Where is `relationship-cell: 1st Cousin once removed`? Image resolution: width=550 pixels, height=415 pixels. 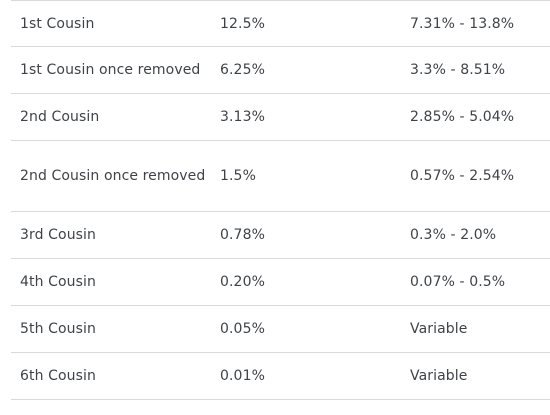 relationship-cell: 1st Cousin once removed is located at coordinates (110, 70).